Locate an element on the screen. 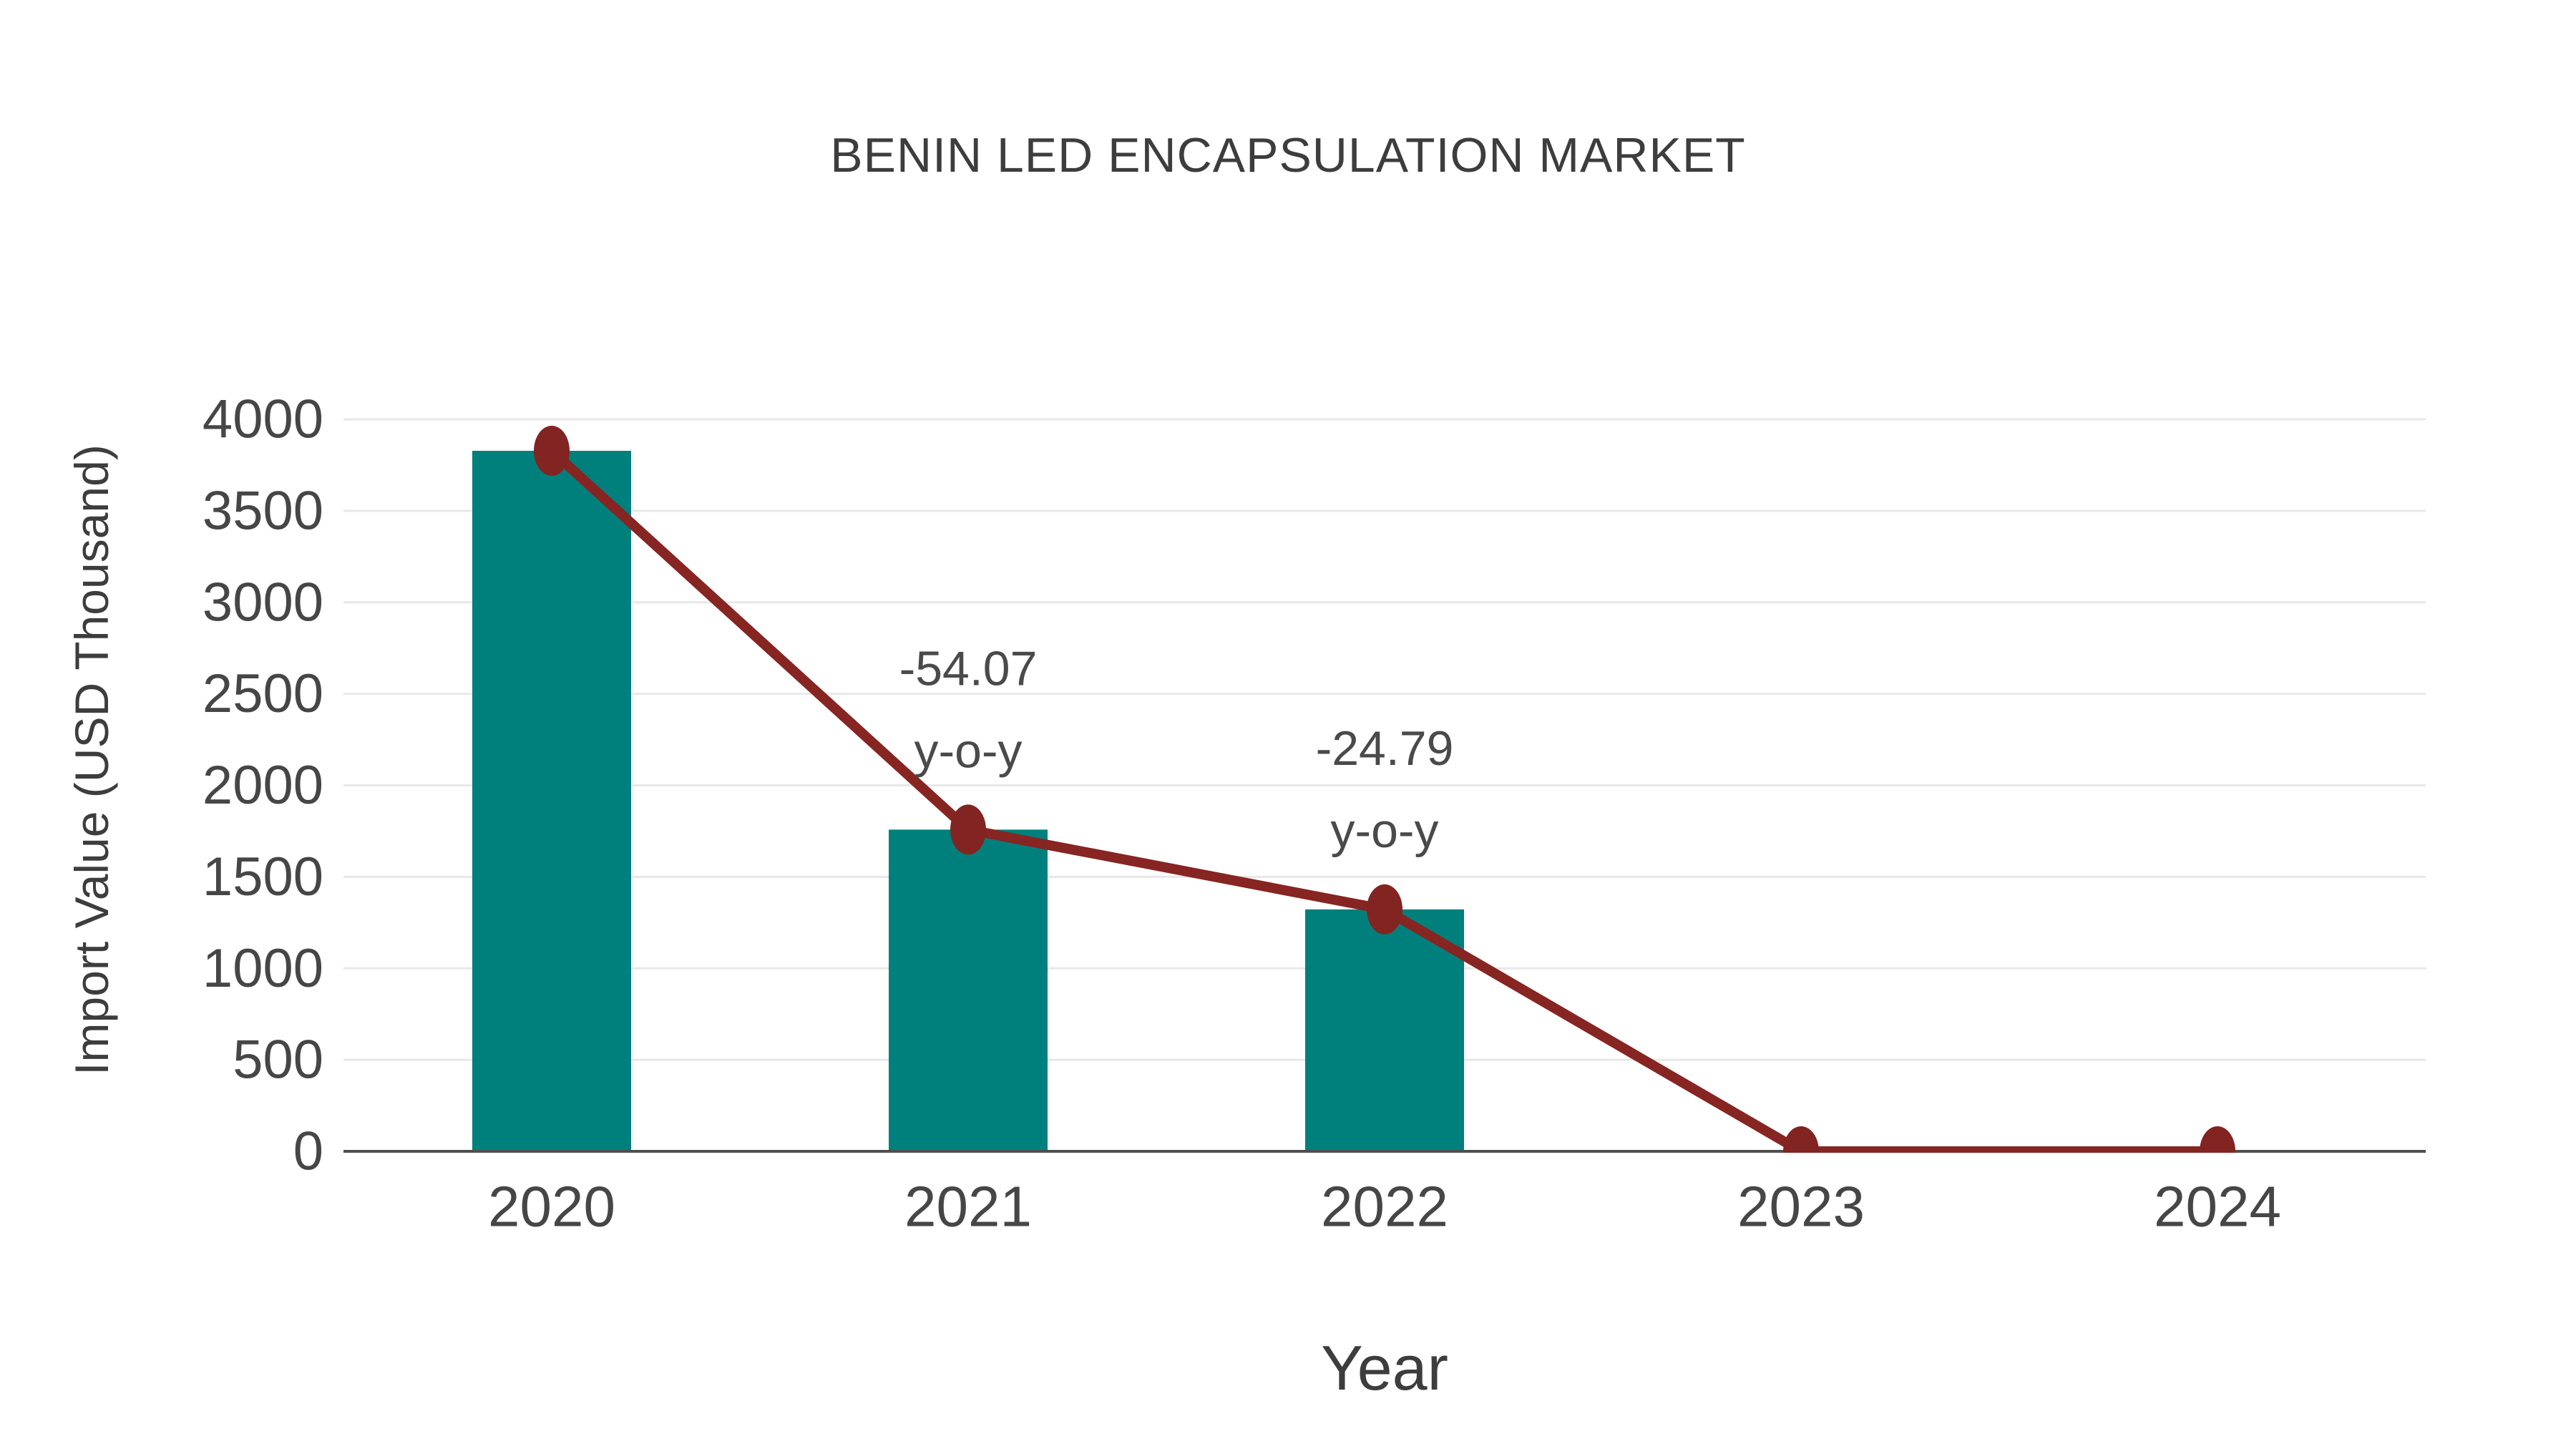 The height and width of the screenshot is (1449, 2576). marker-2022 is located at coordinates (1384, 909).